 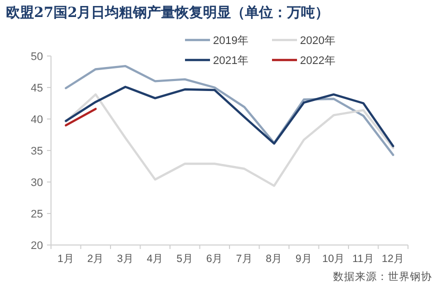 I want to click on x-tick-label: 6月, so click(x=215, y=259).